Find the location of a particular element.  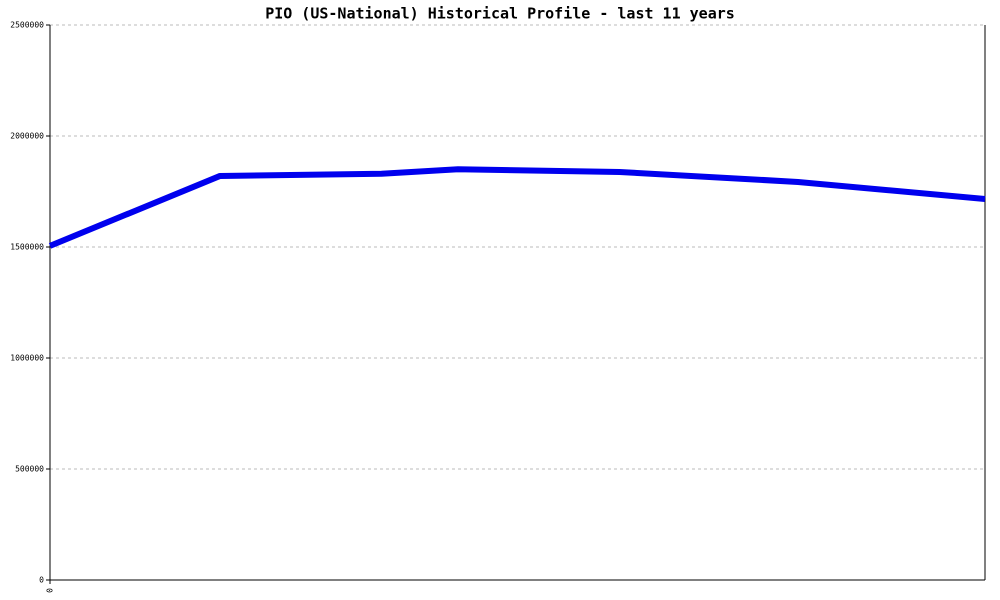

y-tick-label: 2500000 is located at coordinates (27, 25).